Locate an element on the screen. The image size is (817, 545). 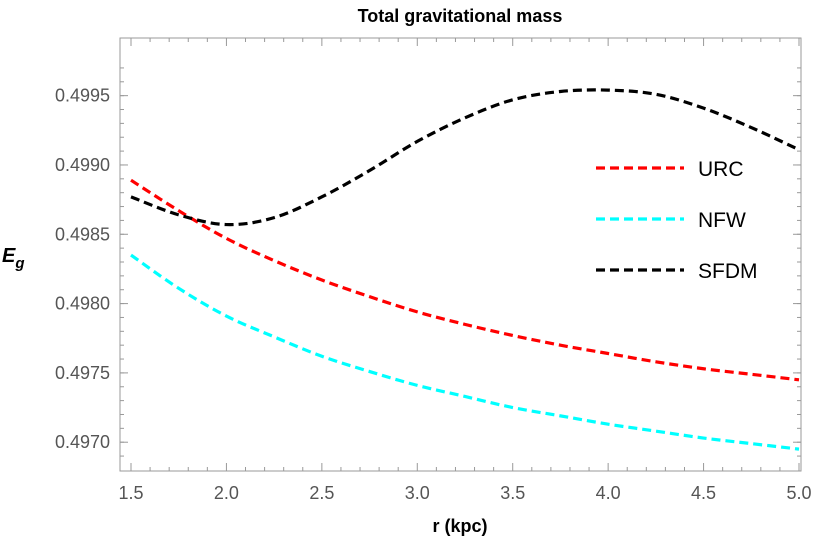
x-tick-label: 4.0 is located at coordinates (608, 493).